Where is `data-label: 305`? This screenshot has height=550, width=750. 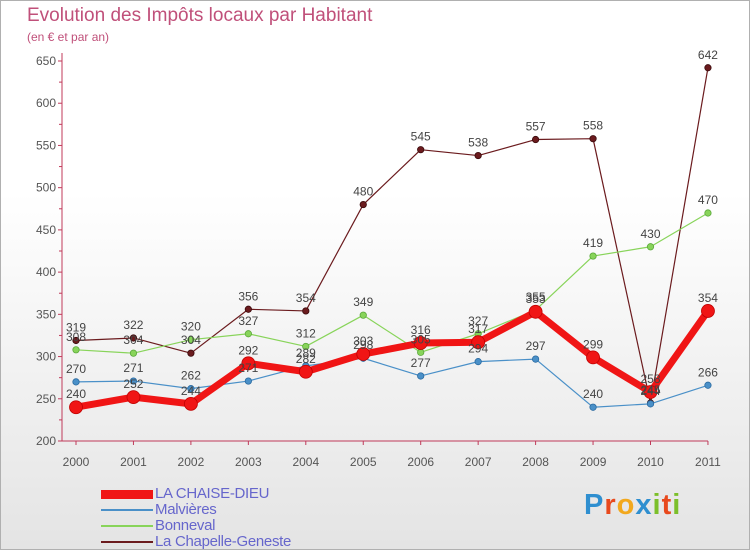
data-label: 305 is located at coordinates (421, 339).